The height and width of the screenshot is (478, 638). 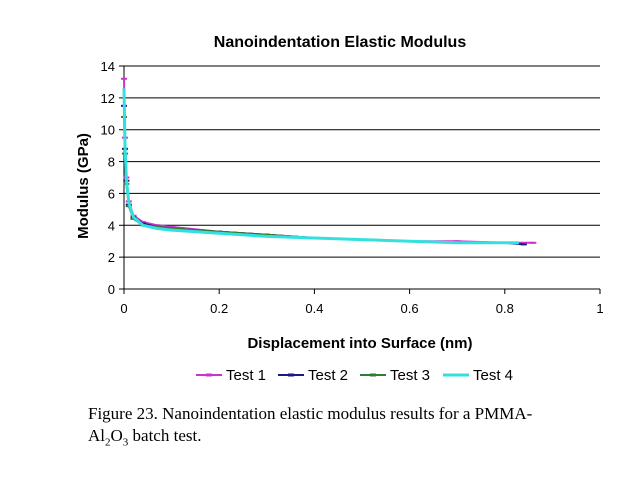 What do you see at coordinates (219, 308) in the screenshot?
I see `x-tick-label: 0.2` at bounding box center [219, 308].